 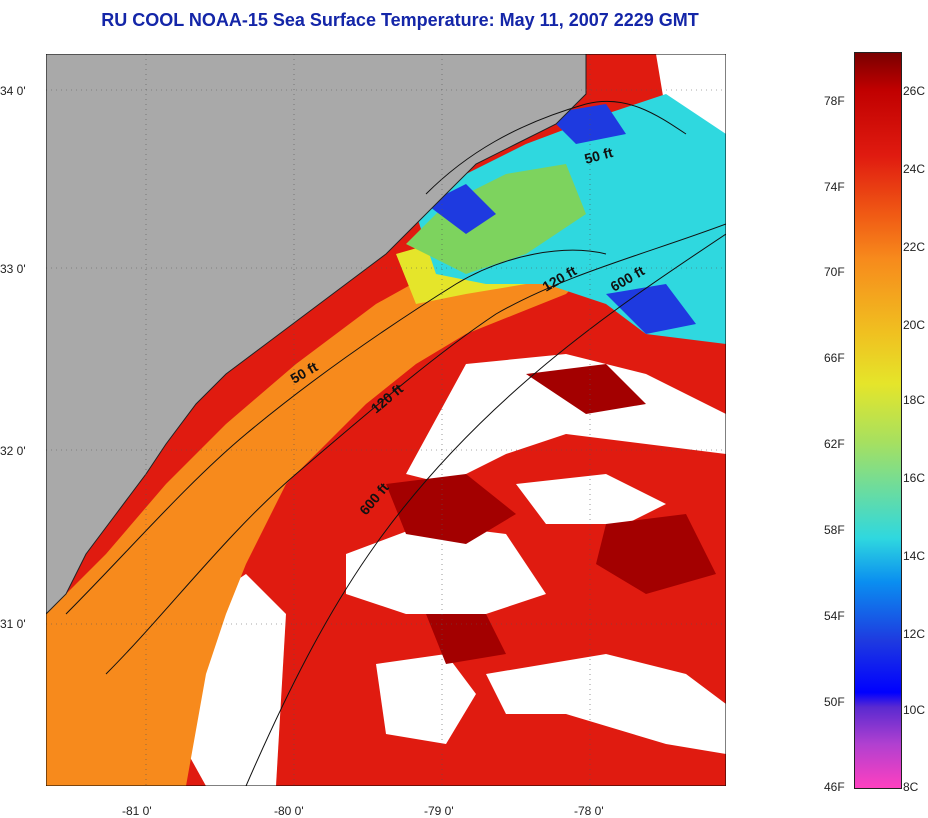 What do you see at coordinates (834, 444) in the screenshot?
I see `colorbar-f-label: 62F` at bounding box center [834, 444].